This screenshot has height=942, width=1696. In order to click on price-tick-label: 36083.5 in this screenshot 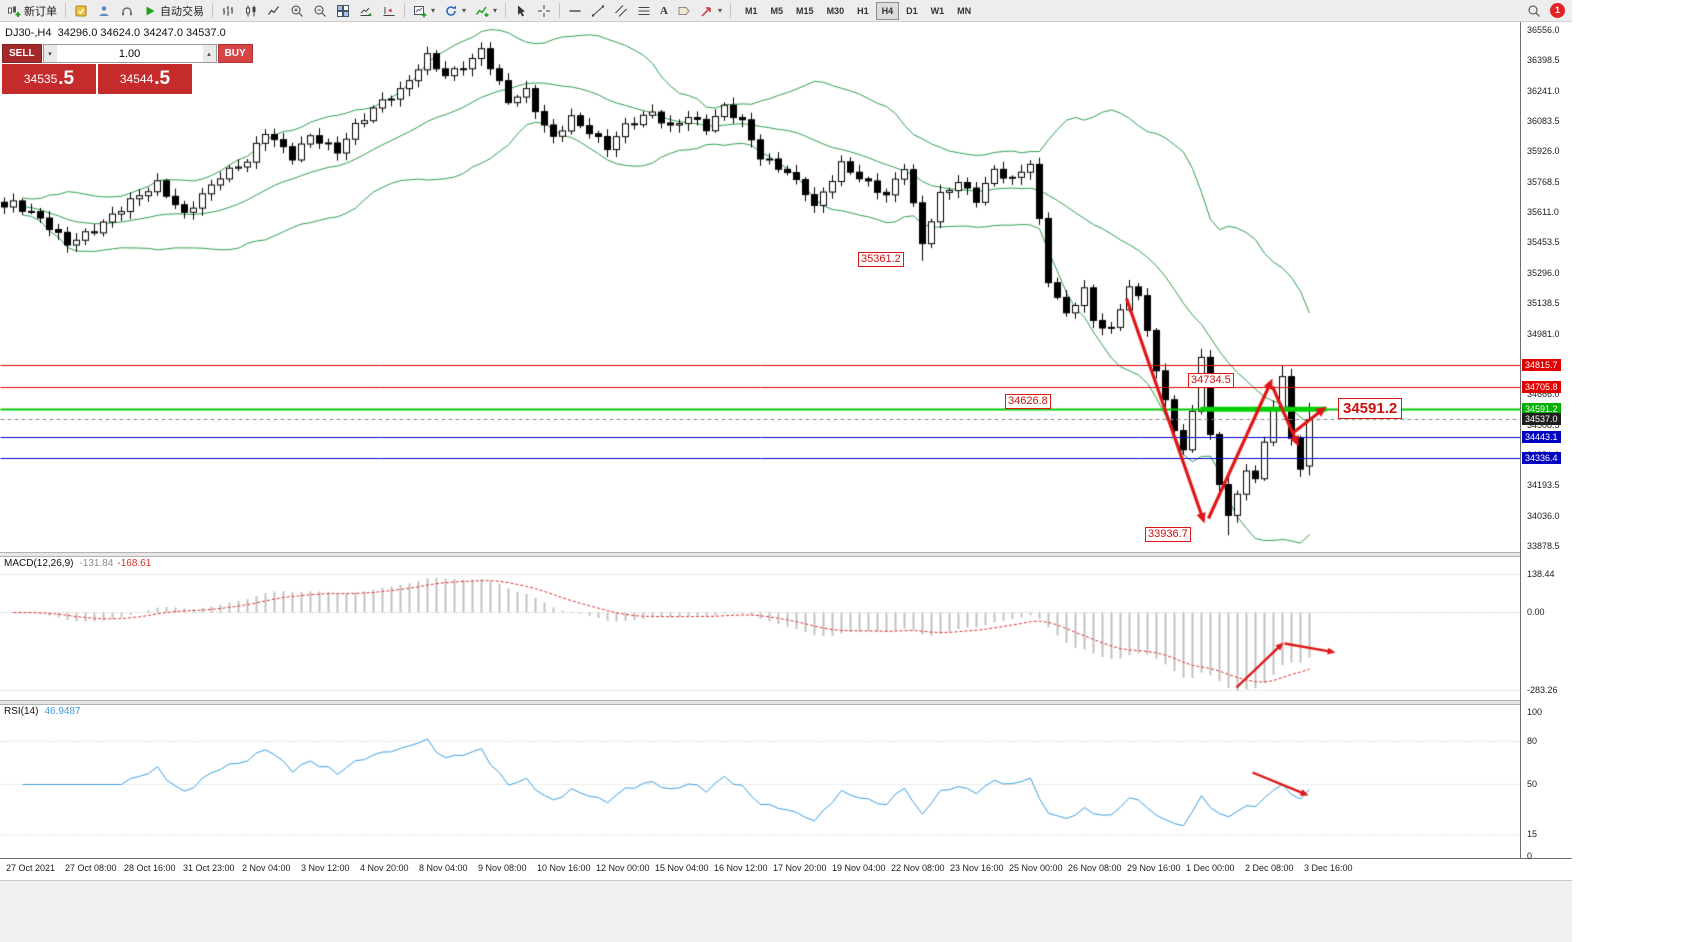, I will do `click(1543, 121)`.